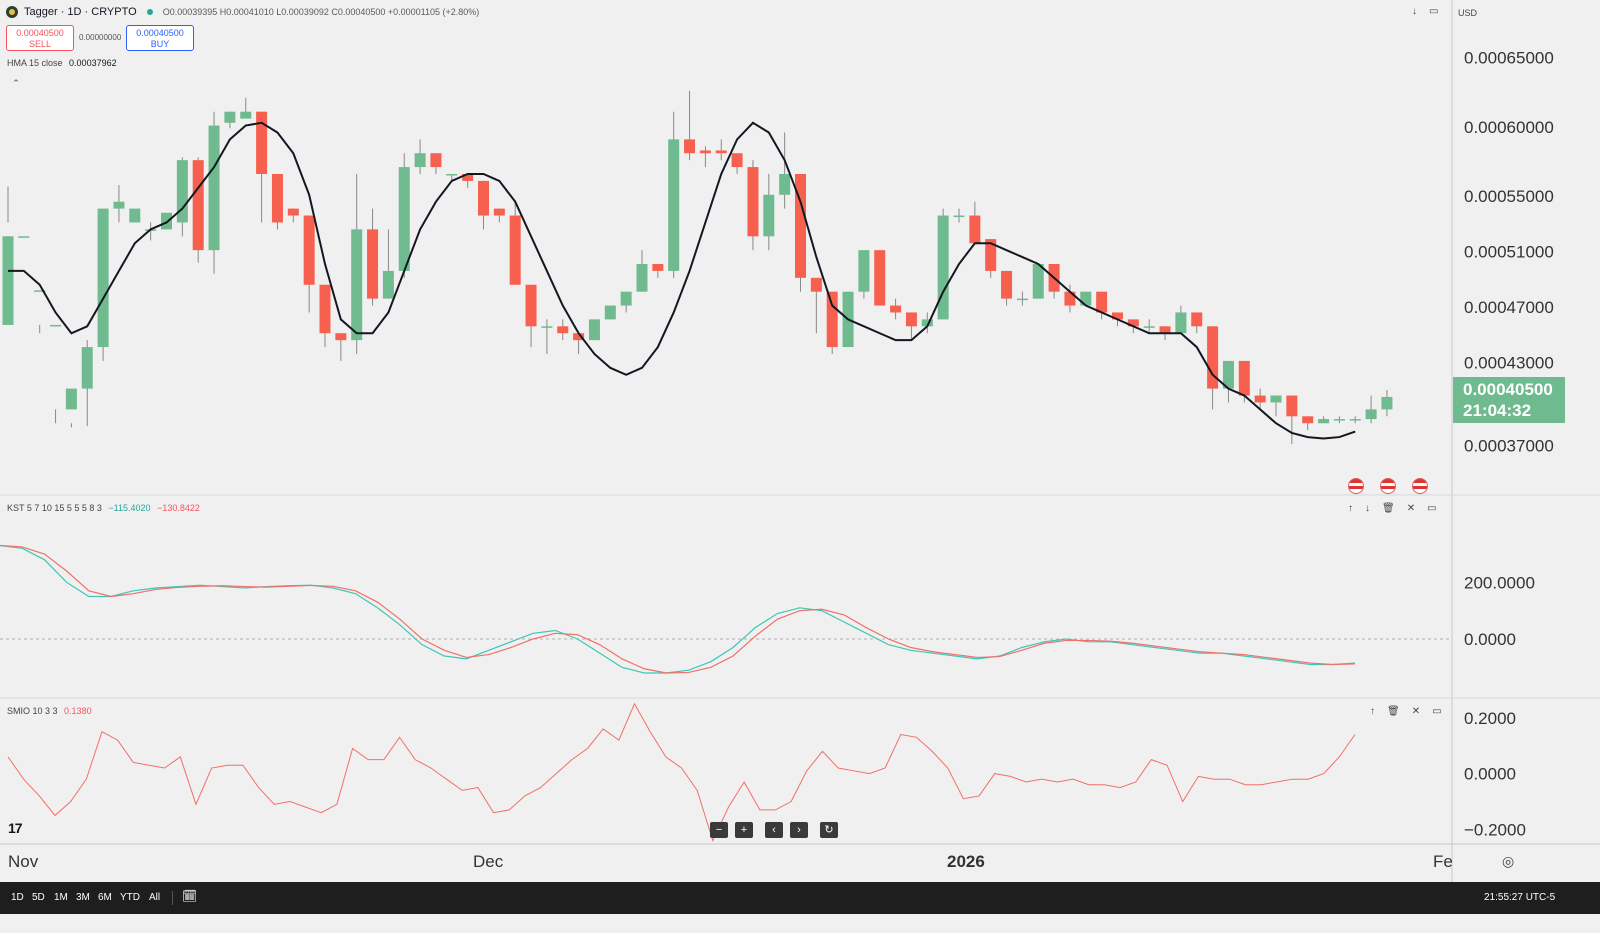  What do you see at coordinates (1490, 774) in the screenshot?
I see `smio-tick-label: 0.0000` at bounding box center [1490, 774].